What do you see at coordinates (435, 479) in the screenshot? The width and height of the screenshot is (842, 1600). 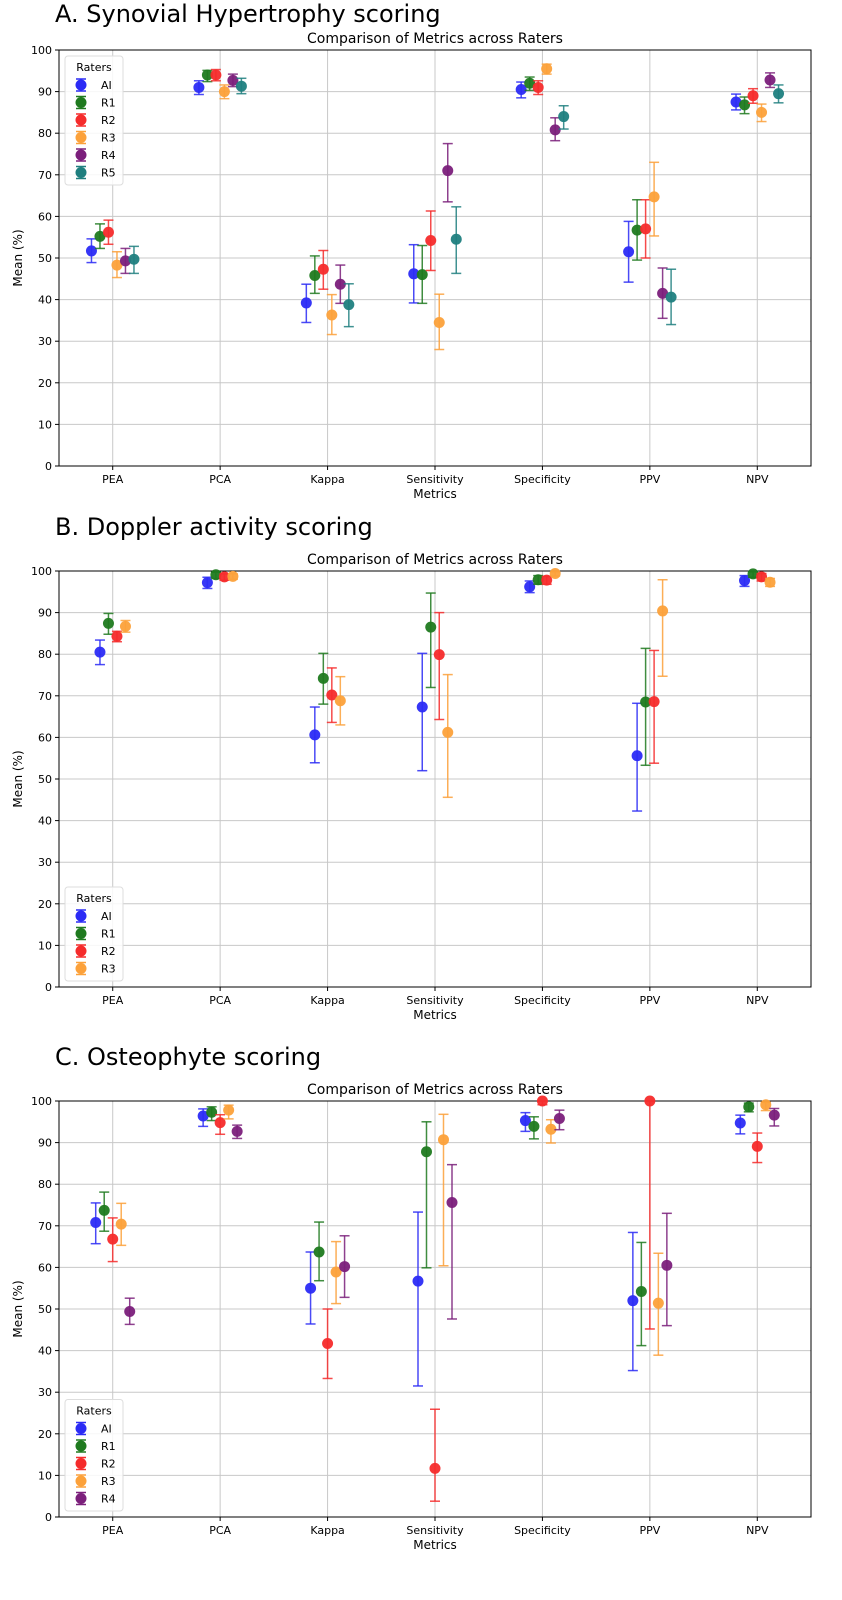 I see `x-tick-label: Sensitivity` at bounding box center [435, 479].